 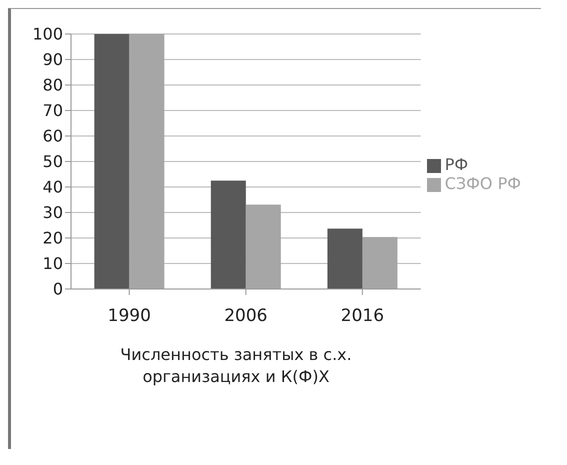 I want to click on x-tick-label: 2016, so click(x=362, y=316).